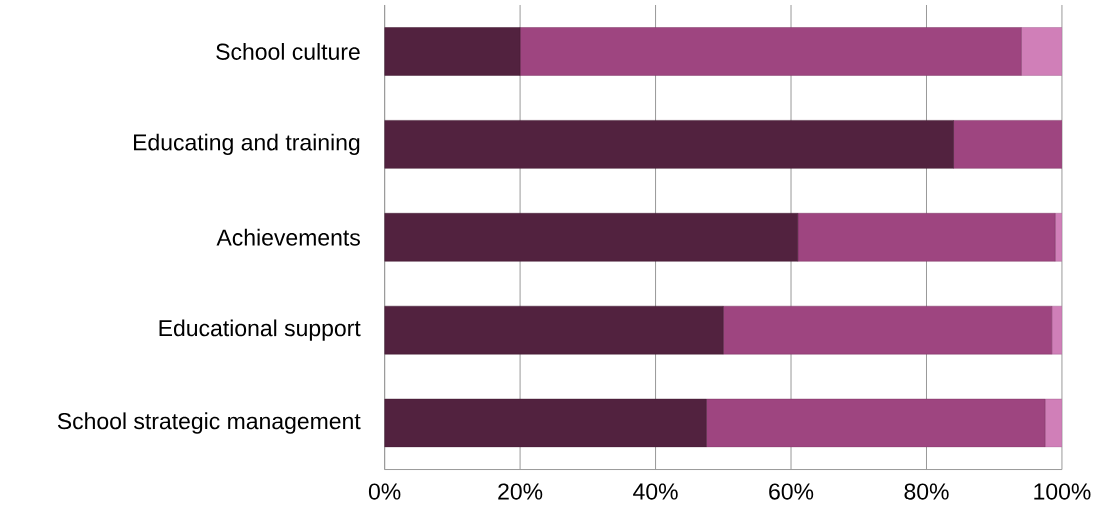  I want to click on x-tick-label: 100%, so click(1062, 491).